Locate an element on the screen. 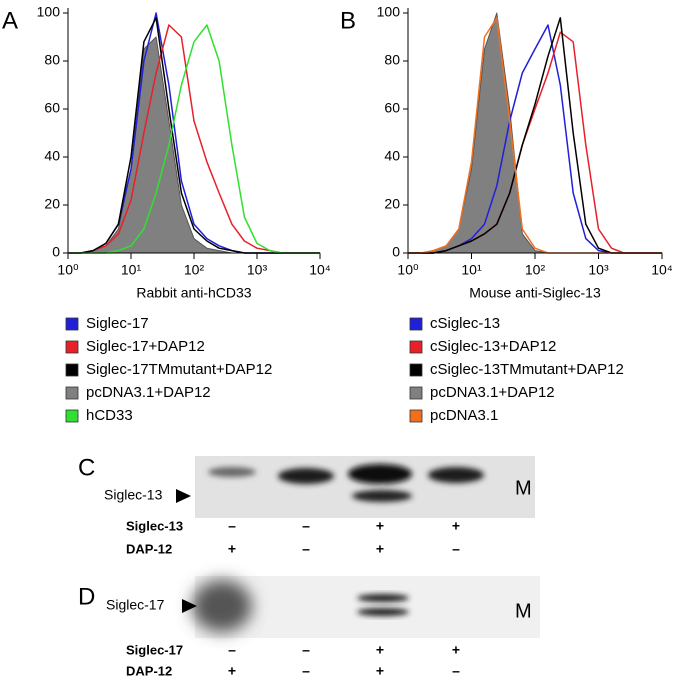 The width and height of the screenshot is (676, 679). legend-label: Siglec-17TMmutant+DAP12 is located at coordinates (179, 369).